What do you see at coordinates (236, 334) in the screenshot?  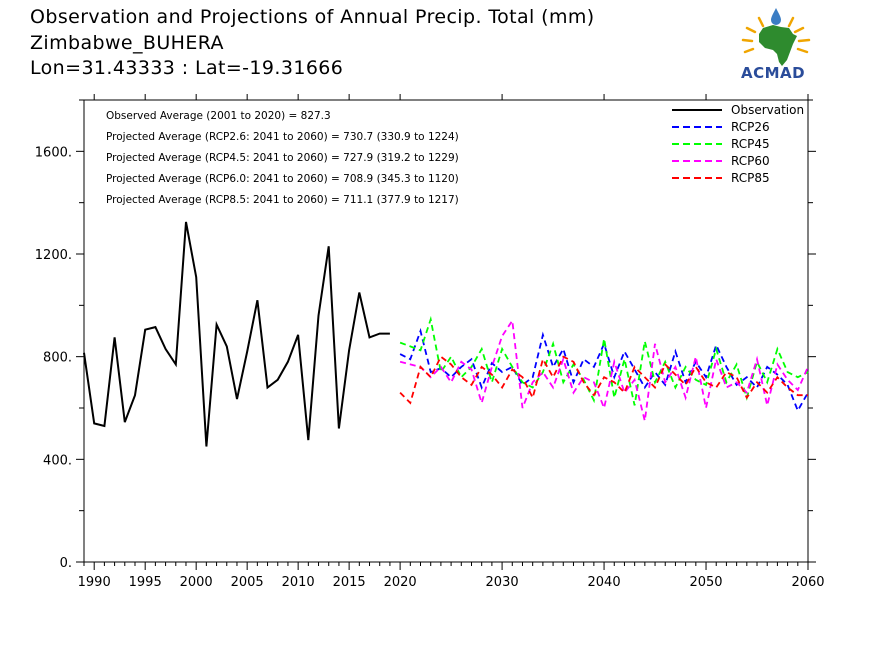 I see `series-line-observation` at bounding box center [236, 334].